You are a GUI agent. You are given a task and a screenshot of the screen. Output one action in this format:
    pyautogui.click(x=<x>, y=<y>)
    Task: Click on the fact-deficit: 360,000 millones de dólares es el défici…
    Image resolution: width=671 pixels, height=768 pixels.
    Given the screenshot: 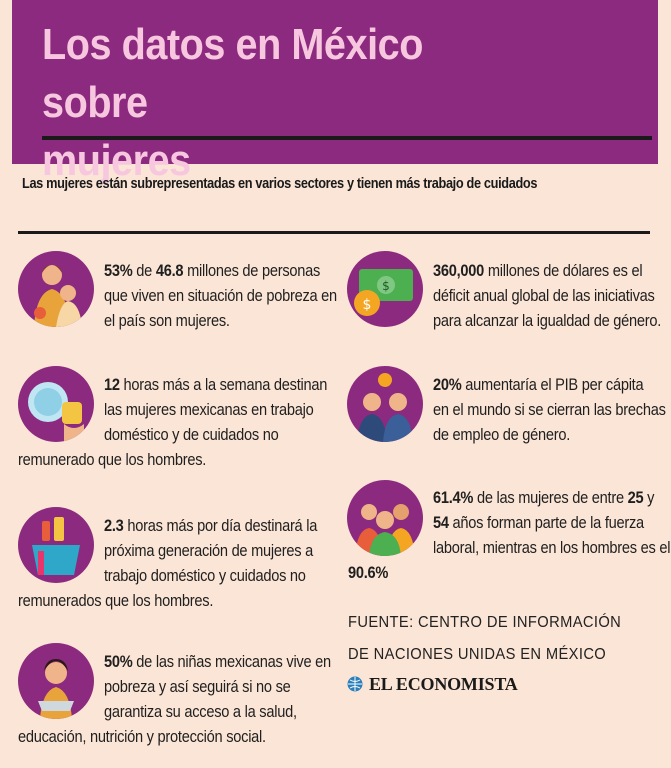 What is the action you would take?
    pyautogui.click(x=547, y=295)
    